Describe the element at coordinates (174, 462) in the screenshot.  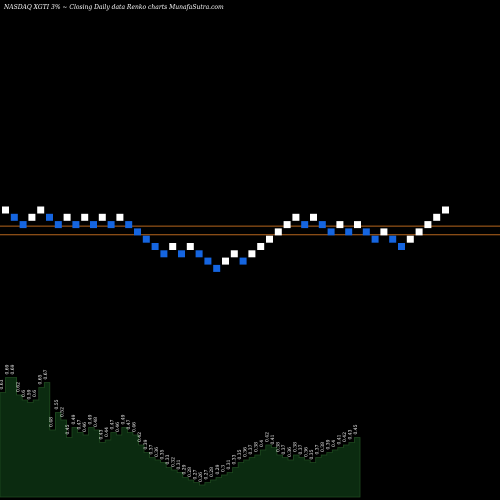
I see `area-value-label: 0.32` at that location.